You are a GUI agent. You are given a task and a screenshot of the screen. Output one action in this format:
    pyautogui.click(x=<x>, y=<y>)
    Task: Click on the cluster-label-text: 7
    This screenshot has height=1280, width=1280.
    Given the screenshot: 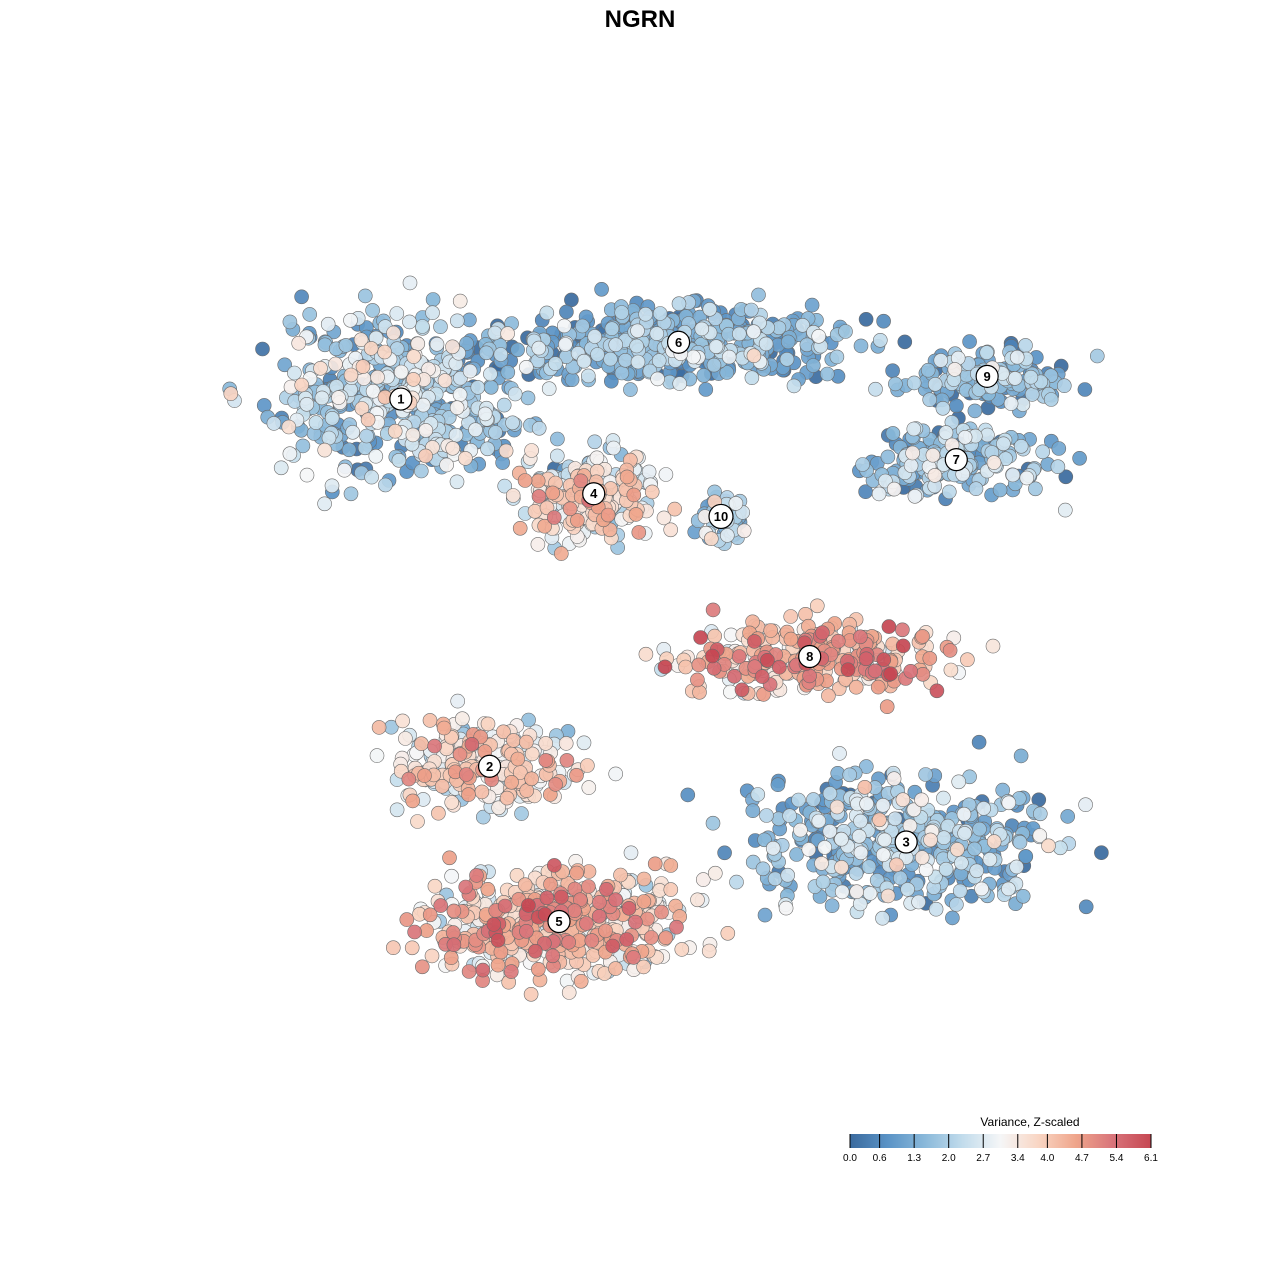 What is the action you would take?
    pyautogui.click(x=956, y=459)
    